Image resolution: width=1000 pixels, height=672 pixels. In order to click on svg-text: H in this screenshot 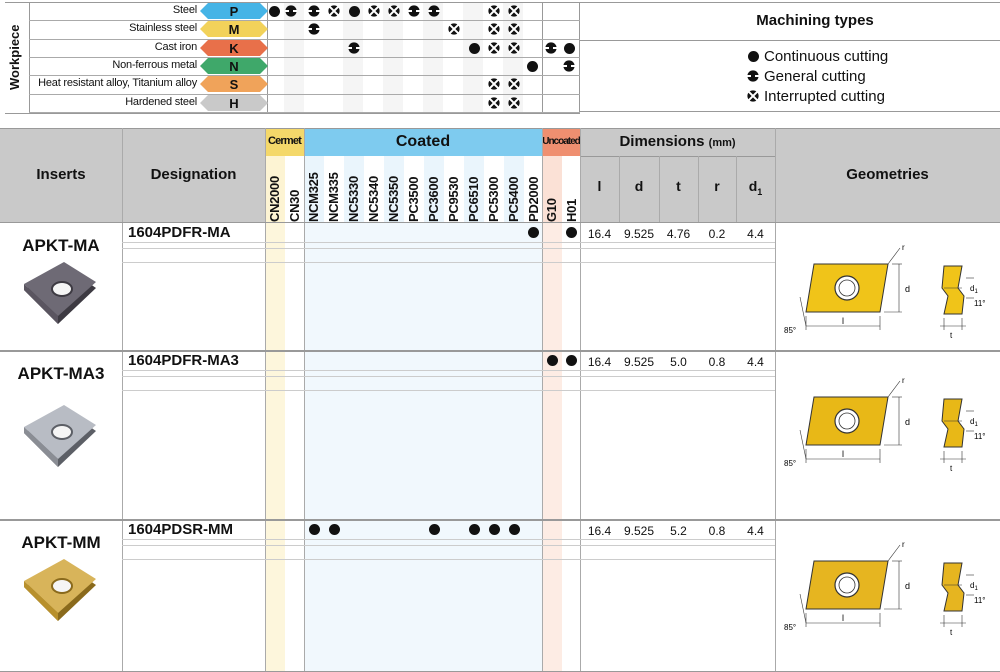, I will do `click(233, 103)`.